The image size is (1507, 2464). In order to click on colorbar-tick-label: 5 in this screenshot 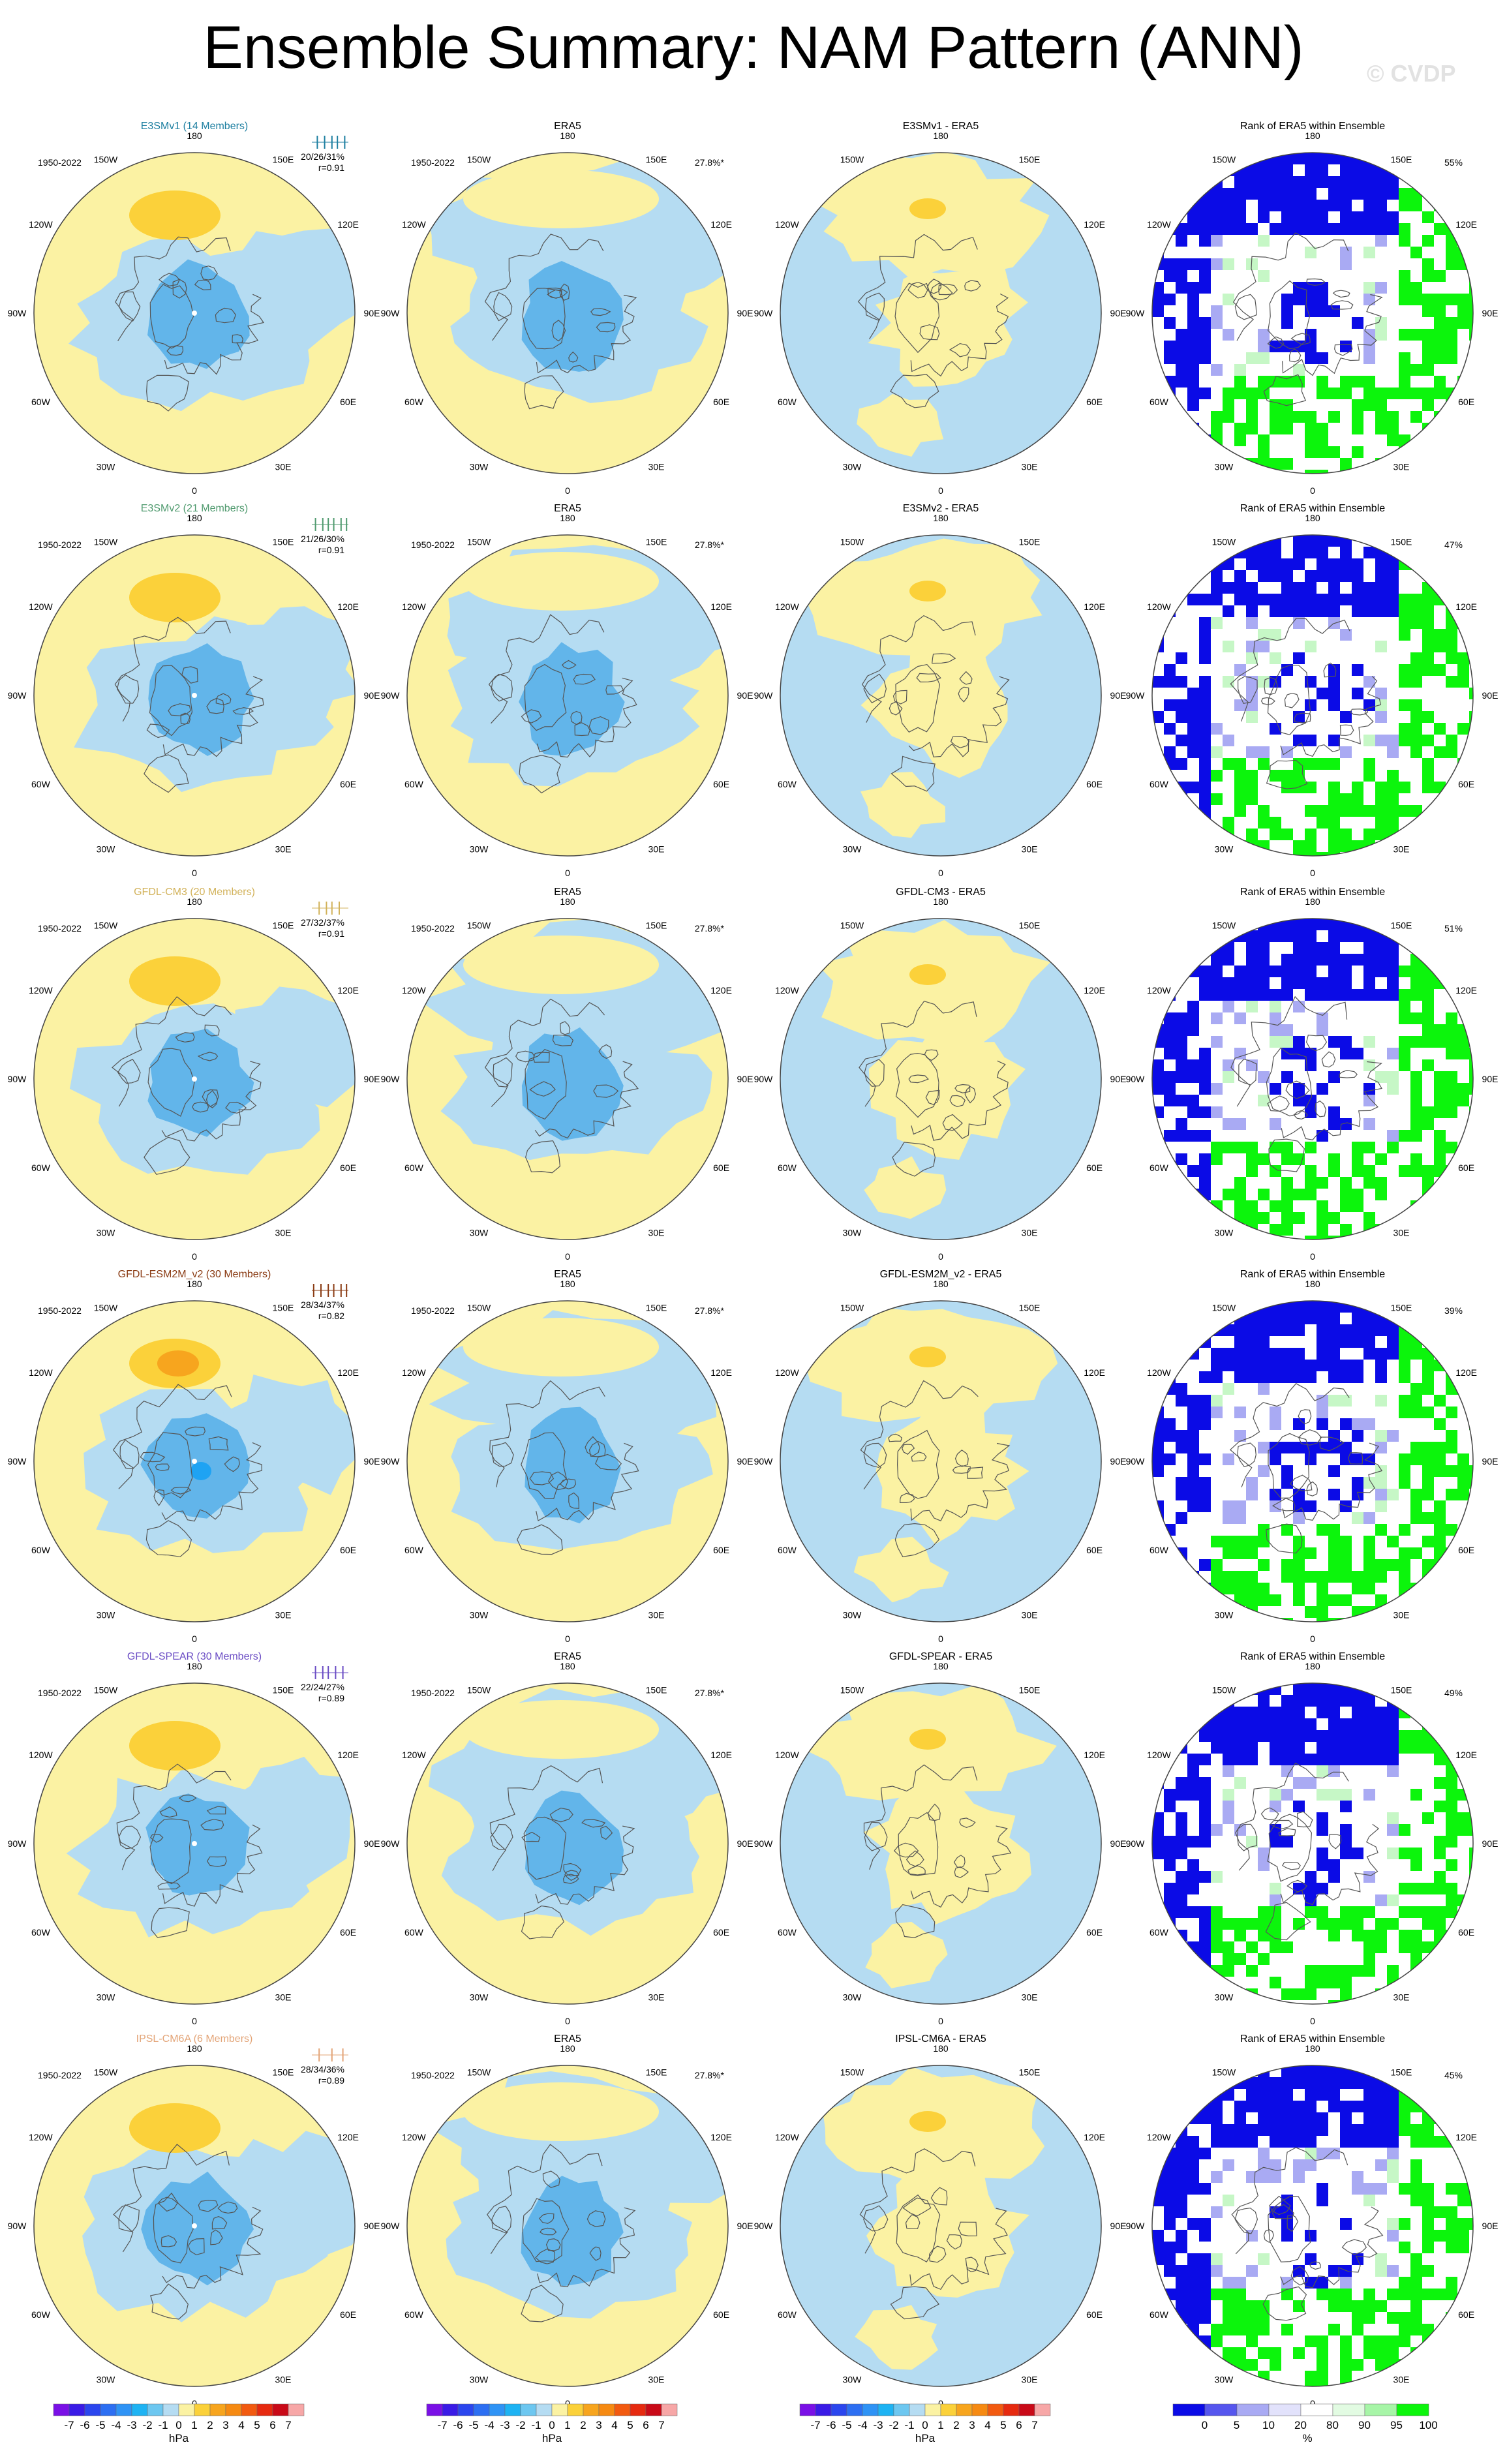, I will do `click(630, 2425)`.